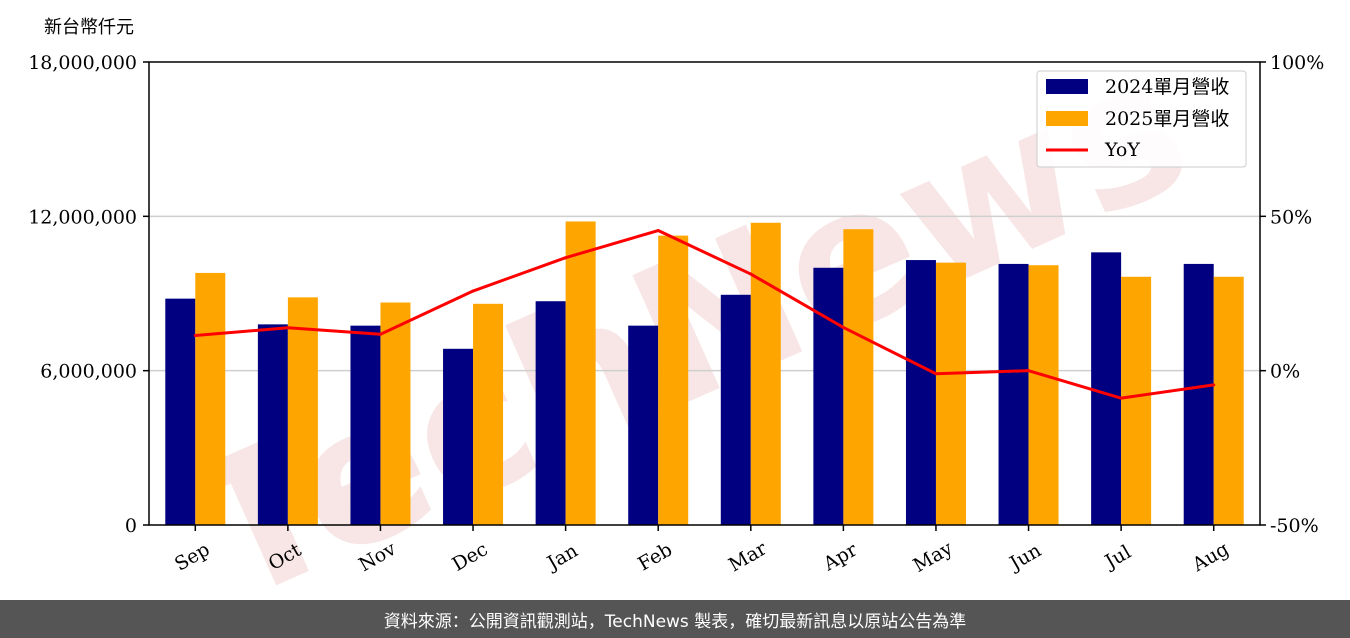 This screenshot has height=638, width=1350. Describe the element at coordinates (1043, 395) in the screenshot. I see `bar-2025單月營收-Jun` at that location.